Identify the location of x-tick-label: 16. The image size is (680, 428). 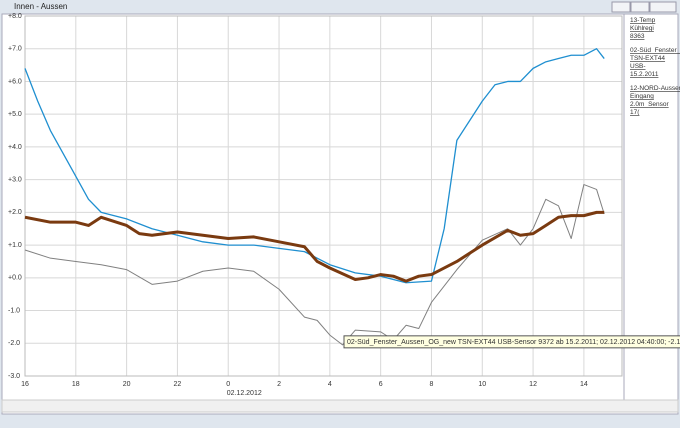
(25, 384).